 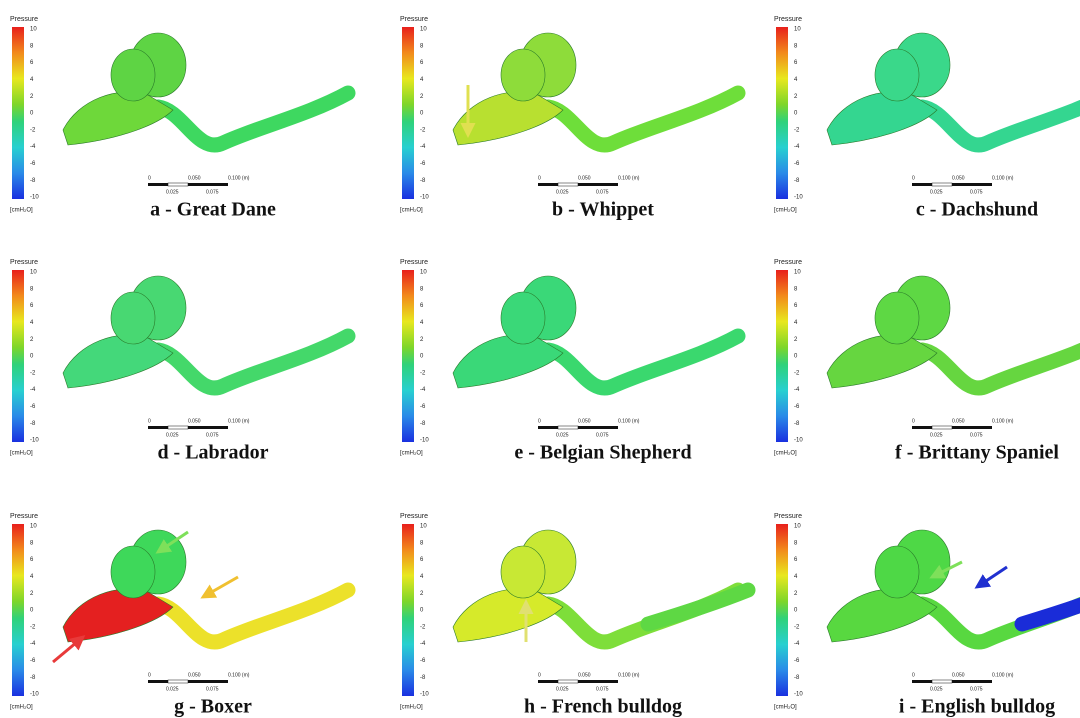 I want to click on panel-label: d - Labrador, so click(x=212, y=453).